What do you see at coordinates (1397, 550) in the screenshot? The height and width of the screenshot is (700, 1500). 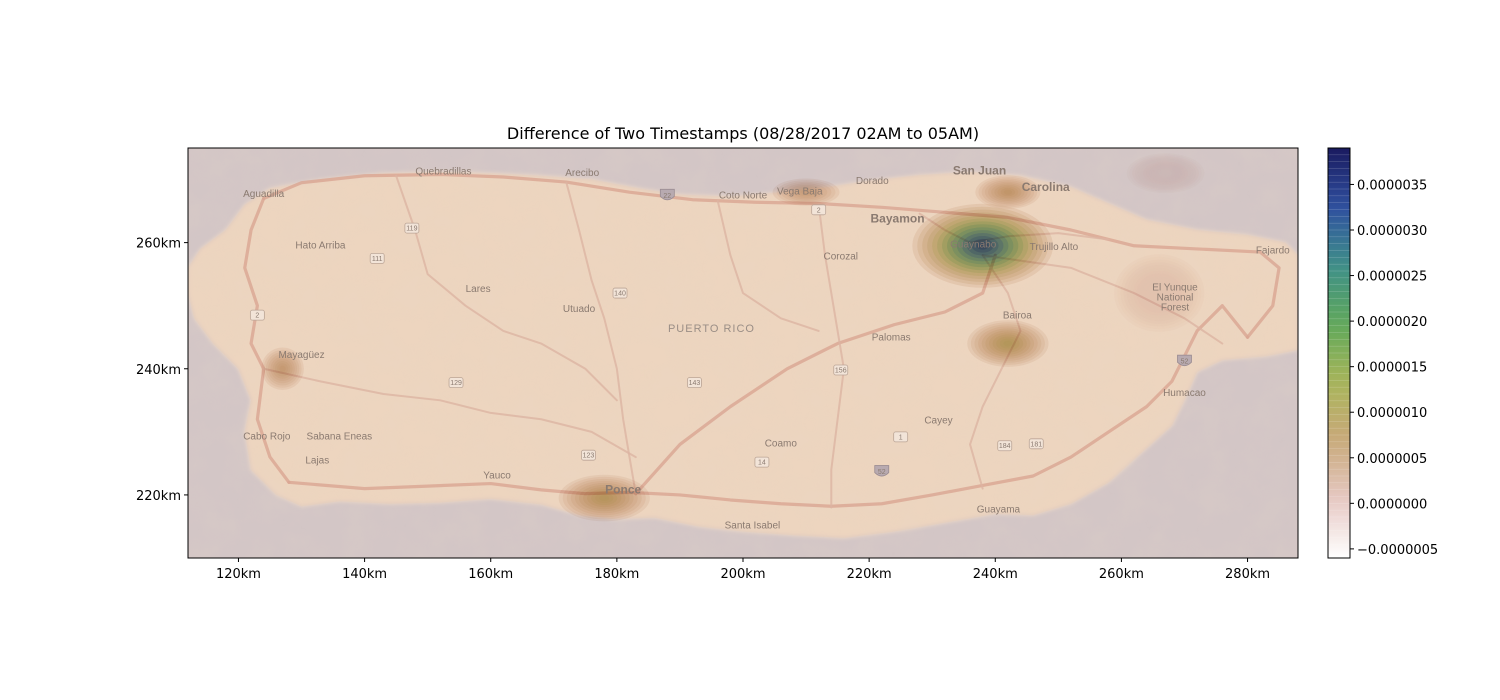 I see `colorbar-tick-label: −0.0000005` at bounding box center [1397, 550].